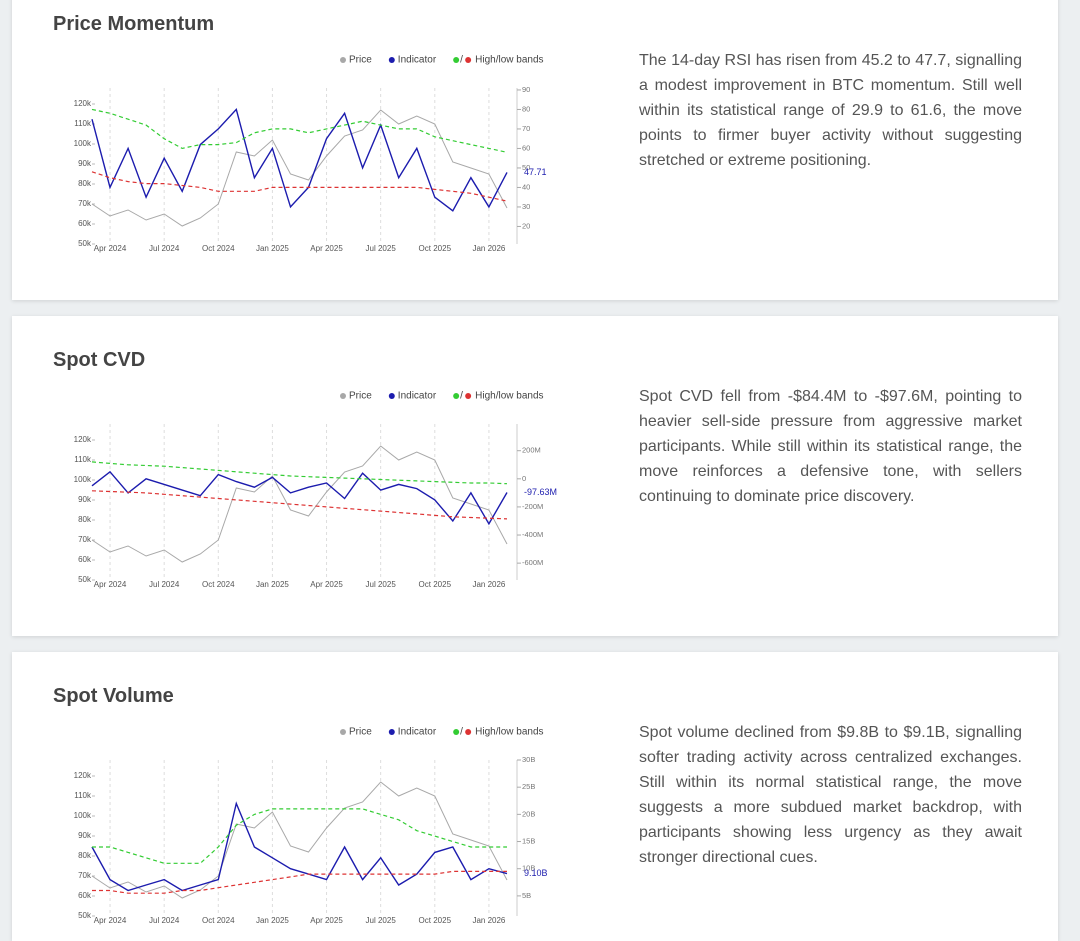 Image resolution: width=1080 pixels, height=941 pixels. I want to click on y2-tick-label: 200M, so click(531, 450).